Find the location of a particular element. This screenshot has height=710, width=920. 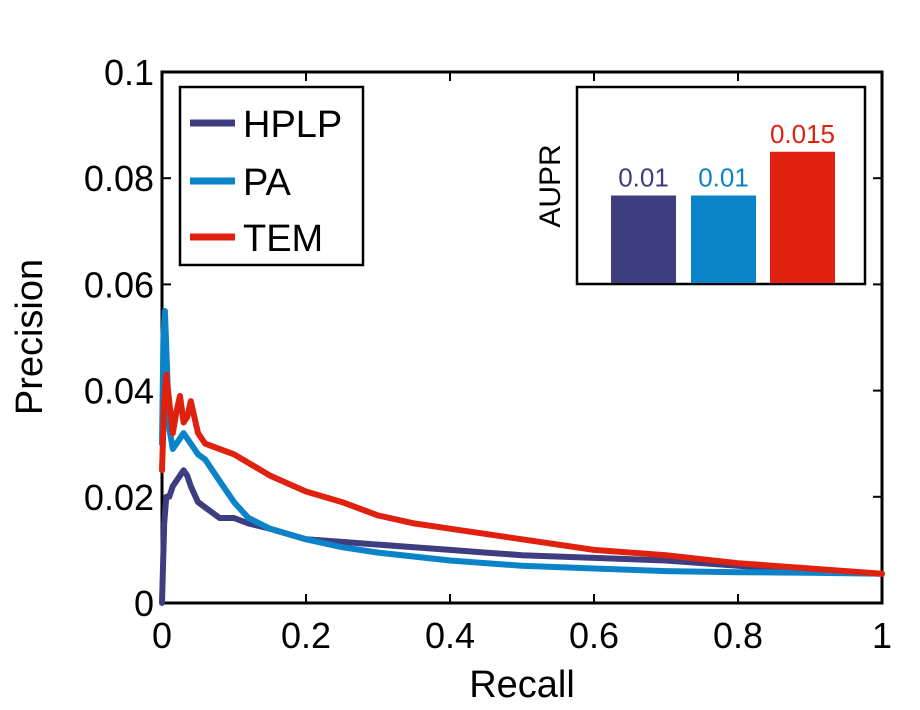

x-tick-label: 0.2 is located at coordinates (306, 635).